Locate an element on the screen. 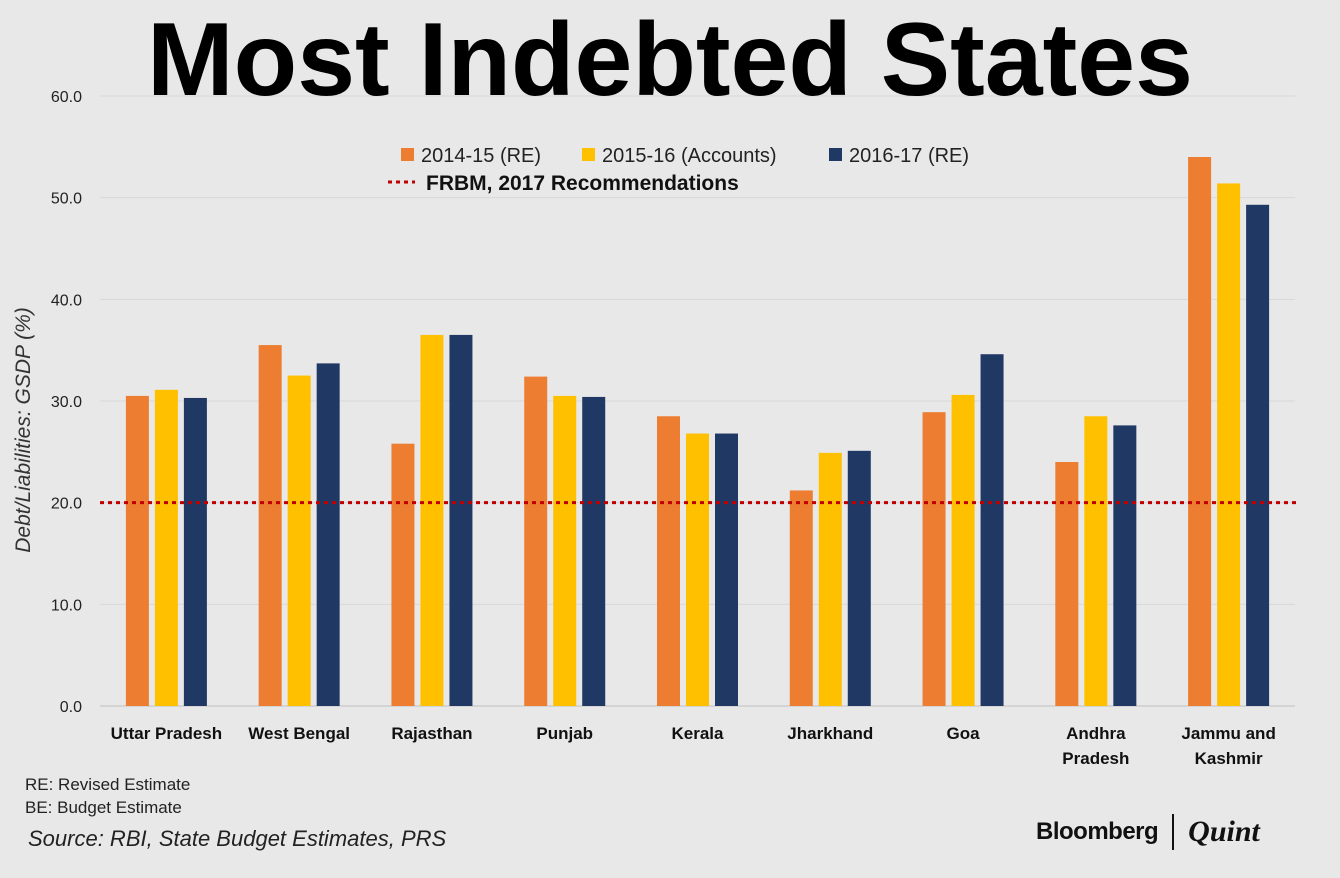  legend-label: 2015-16 (Accounts) is located at coordinates (689, 156).